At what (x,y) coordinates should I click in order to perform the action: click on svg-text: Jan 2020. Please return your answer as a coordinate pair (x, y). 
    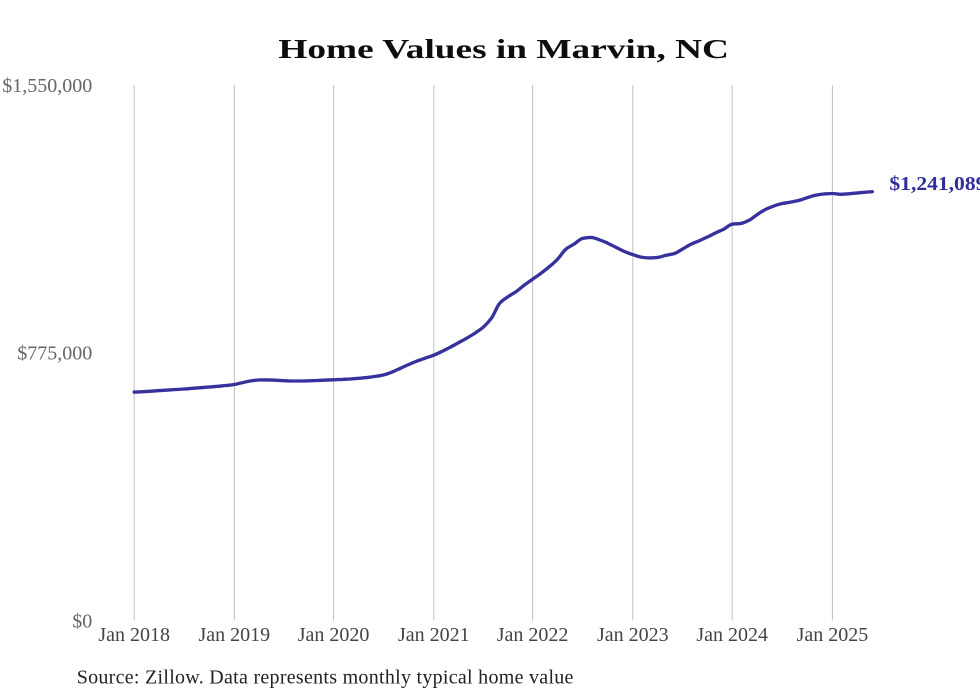
    Looking at the image, I should click on (334, 635).